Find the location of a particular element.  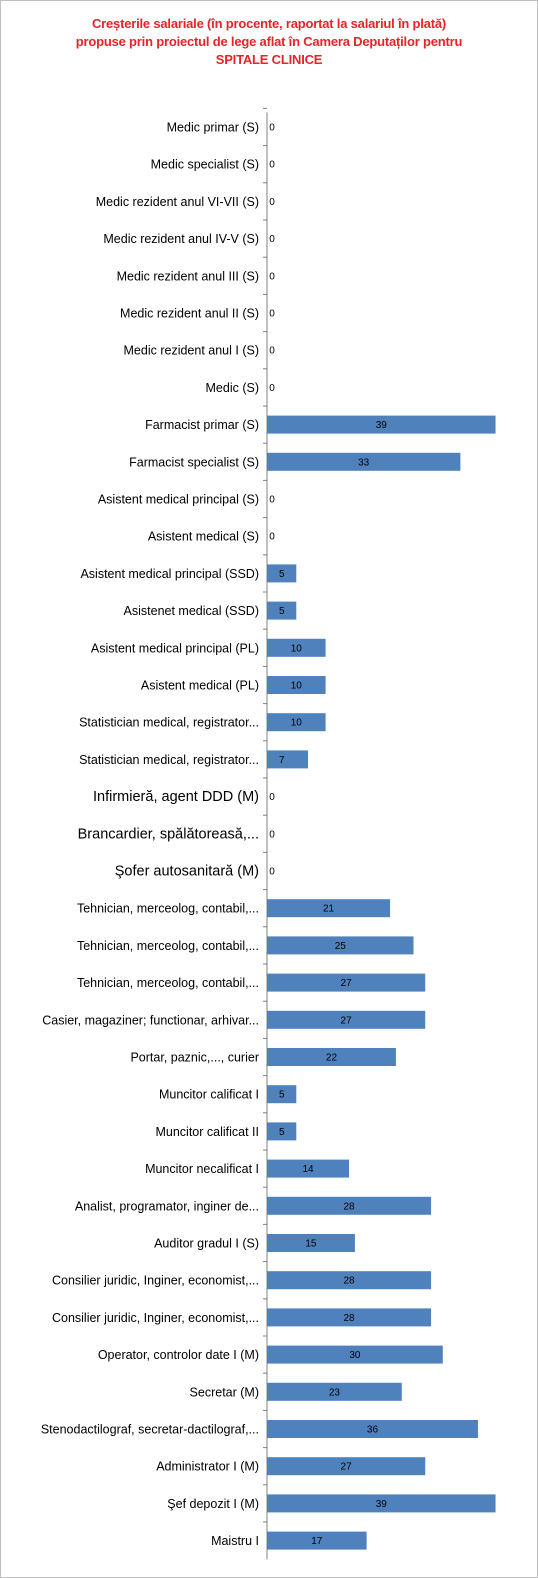

category-label: Muncitor calificat II is located at coordinates (207, 1132).